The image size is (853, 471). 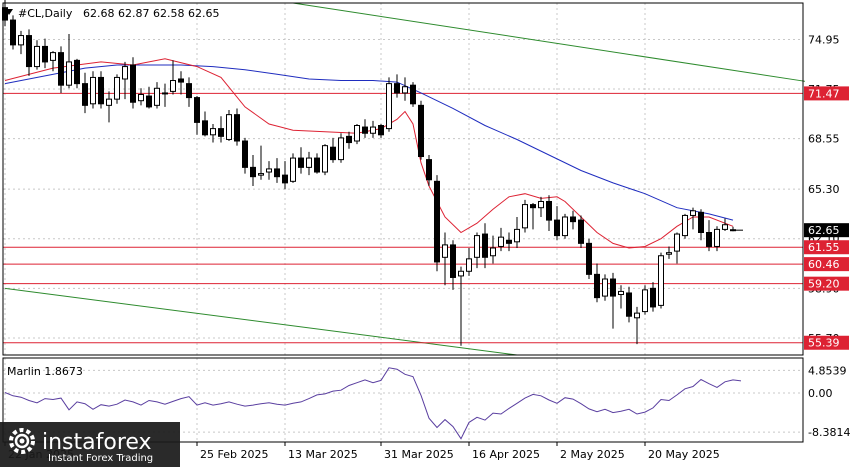 What do you see at coordinates (323, 454) in the screenshot?
I see `x-tick-label: 13 Mar 2025` at bounding box center [323, 454].